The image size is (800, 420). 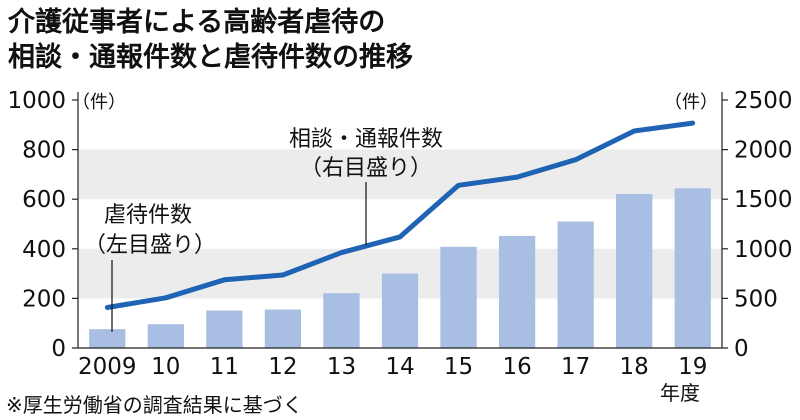 What do you see at coordinates (741, 349) in the screenshot?
I see `right-tick-label: 0` at bounding box center [741, 349].